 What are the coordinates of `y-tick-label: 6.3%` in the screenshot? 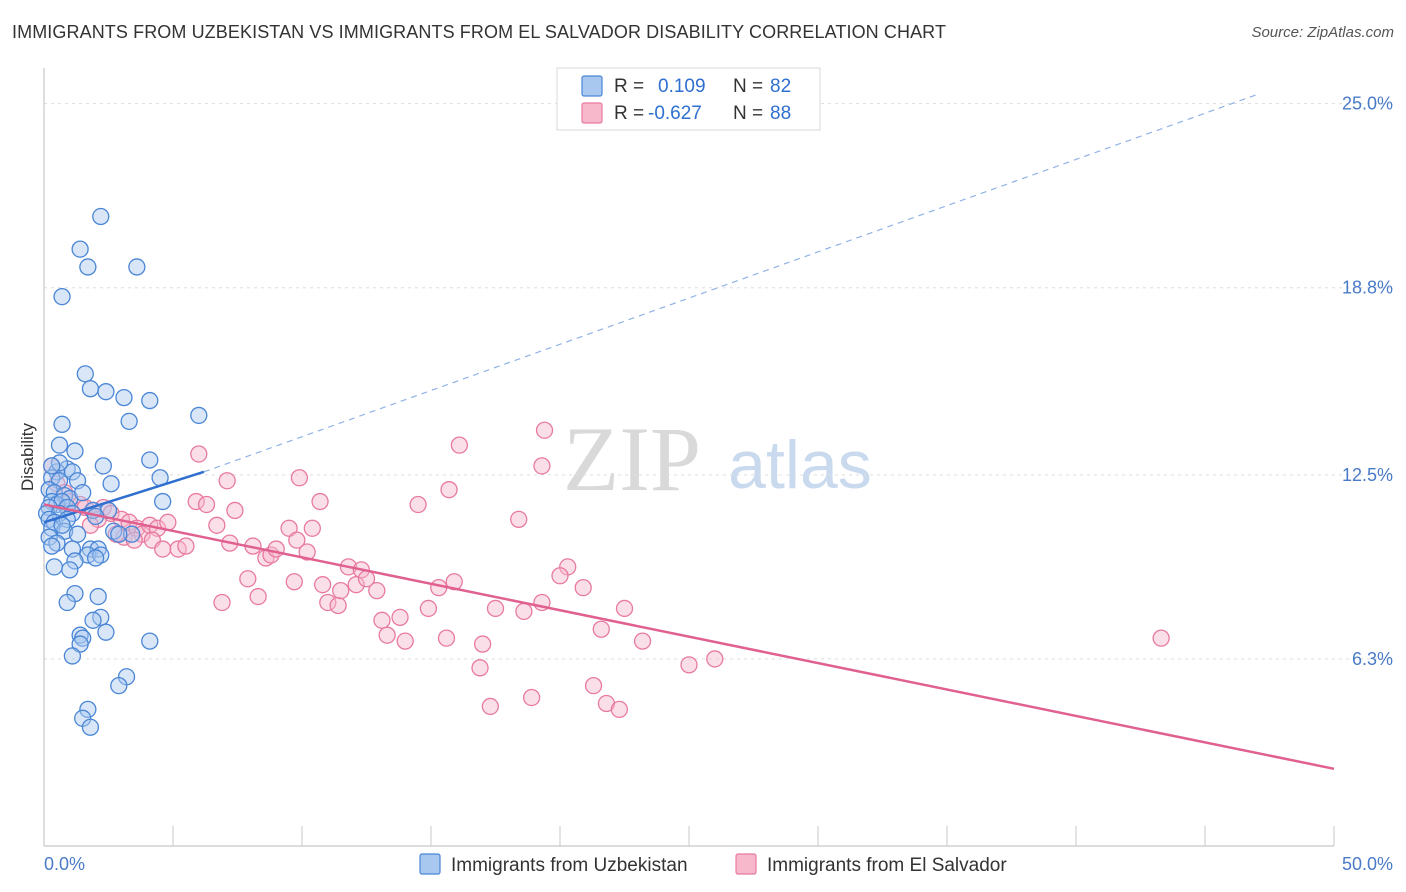 It's located at (1372, 659).